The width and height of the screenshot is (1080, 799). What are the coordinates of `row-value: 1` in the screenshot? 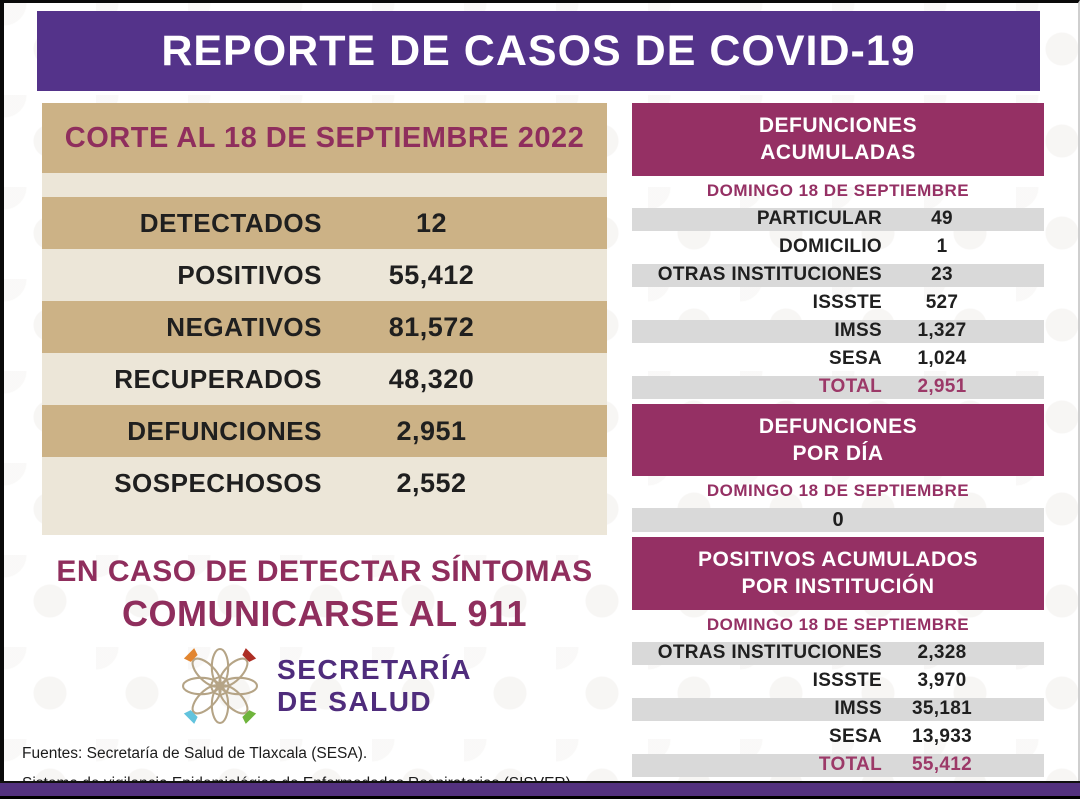 It's located at (942, 247).